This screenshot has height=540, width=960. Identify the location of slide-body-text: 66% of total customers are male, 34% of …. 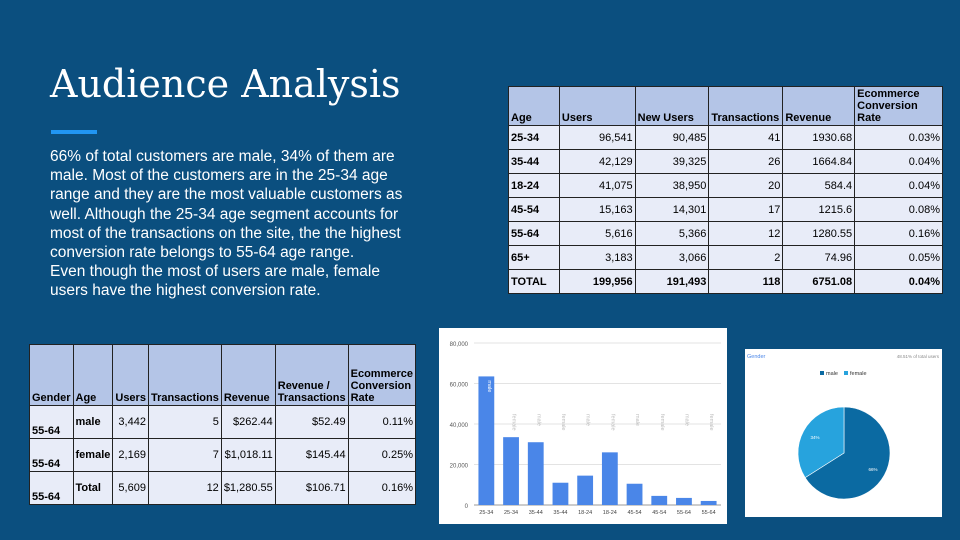
(230, 224).